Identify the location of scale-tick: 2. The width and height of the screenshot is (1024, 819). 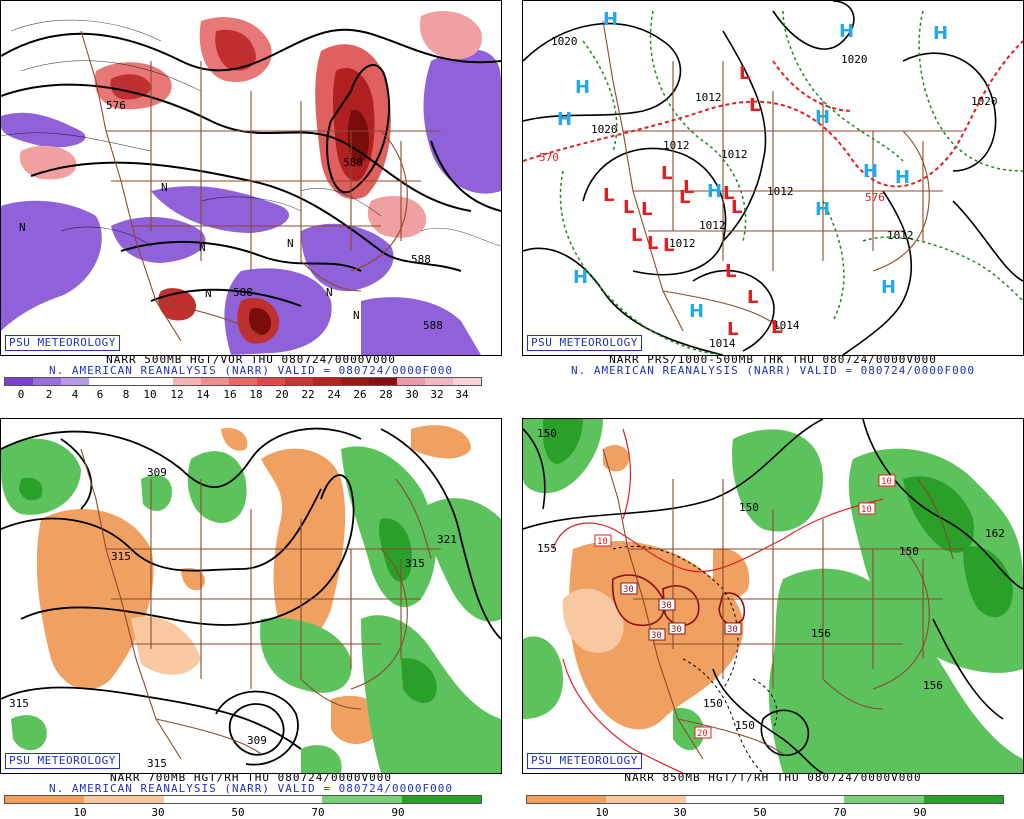
(49, 394).